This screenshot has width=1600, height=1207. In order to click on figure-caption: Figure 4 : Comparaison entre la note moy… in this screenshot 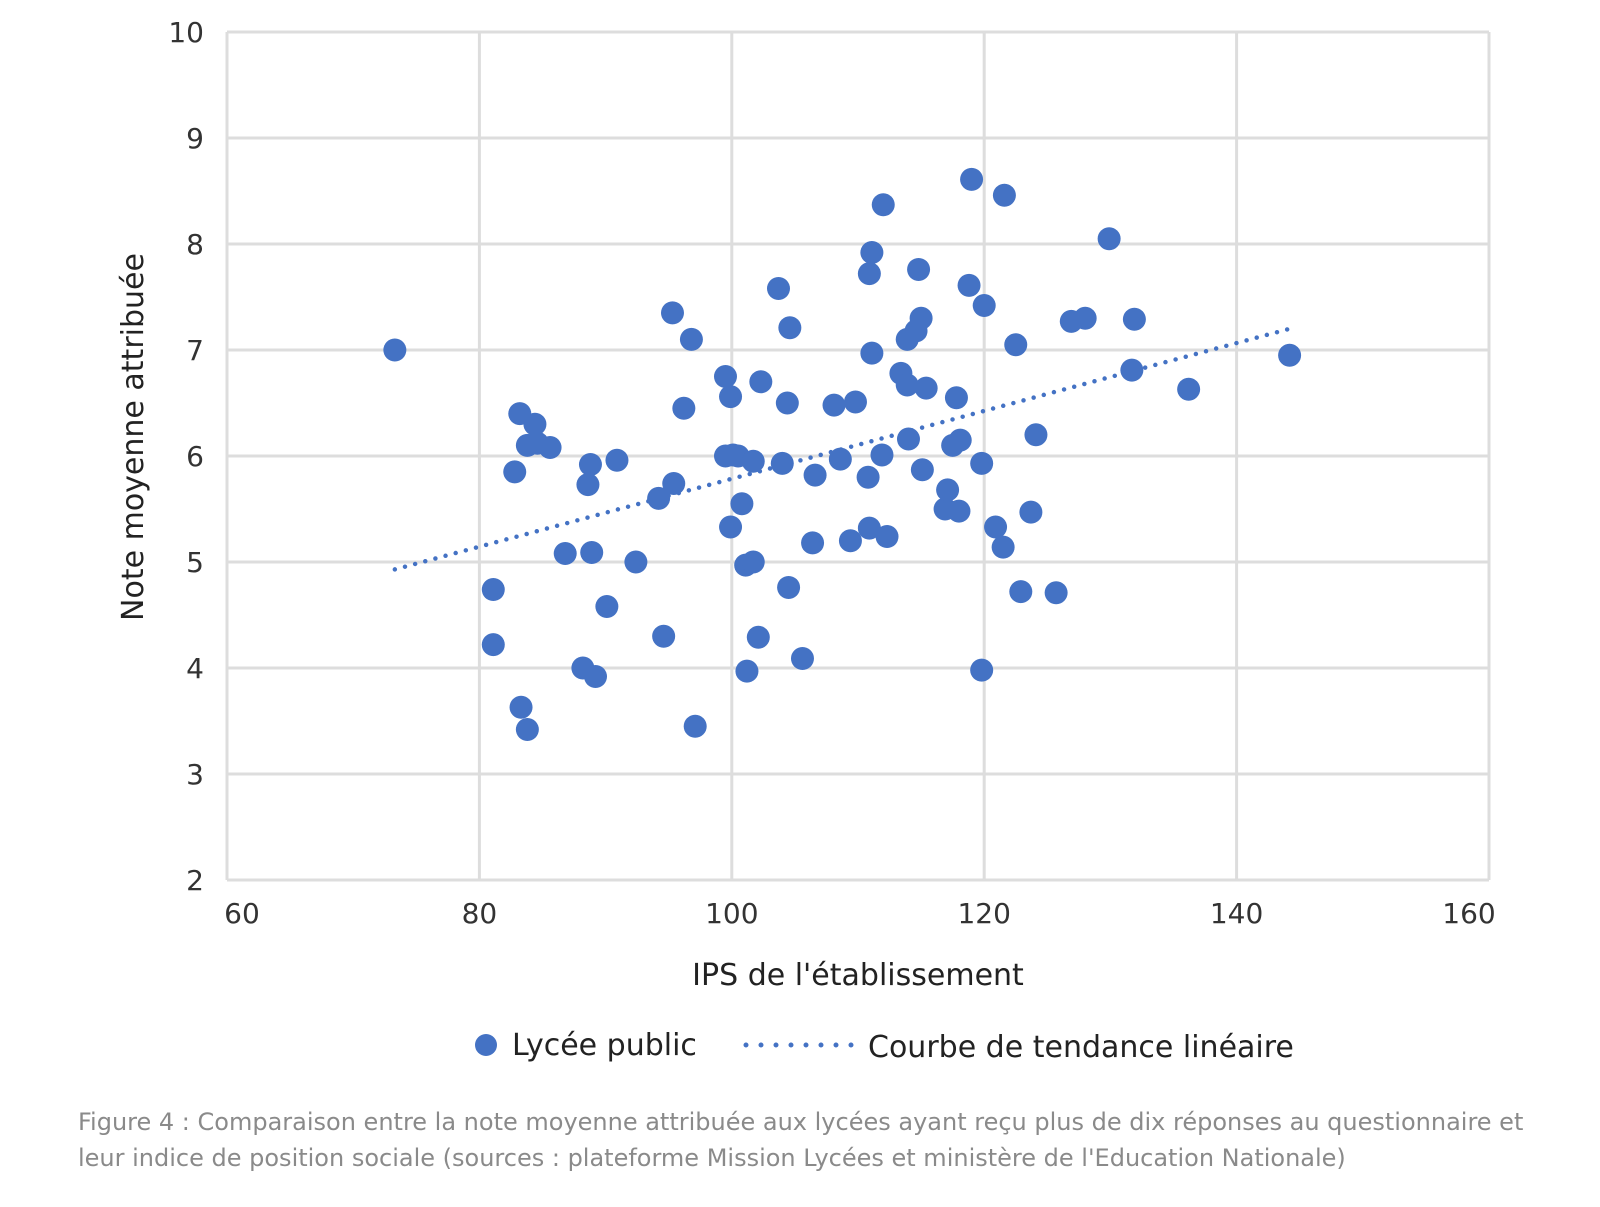, I will do `click(801, 1140)`.